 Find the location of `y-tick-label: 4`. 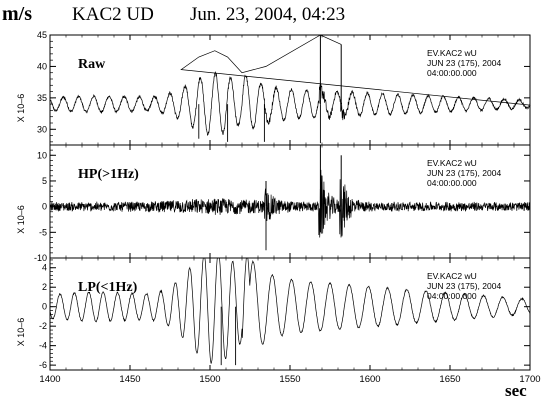

y-tick-label: 4 is located at coordinates (44, 268).